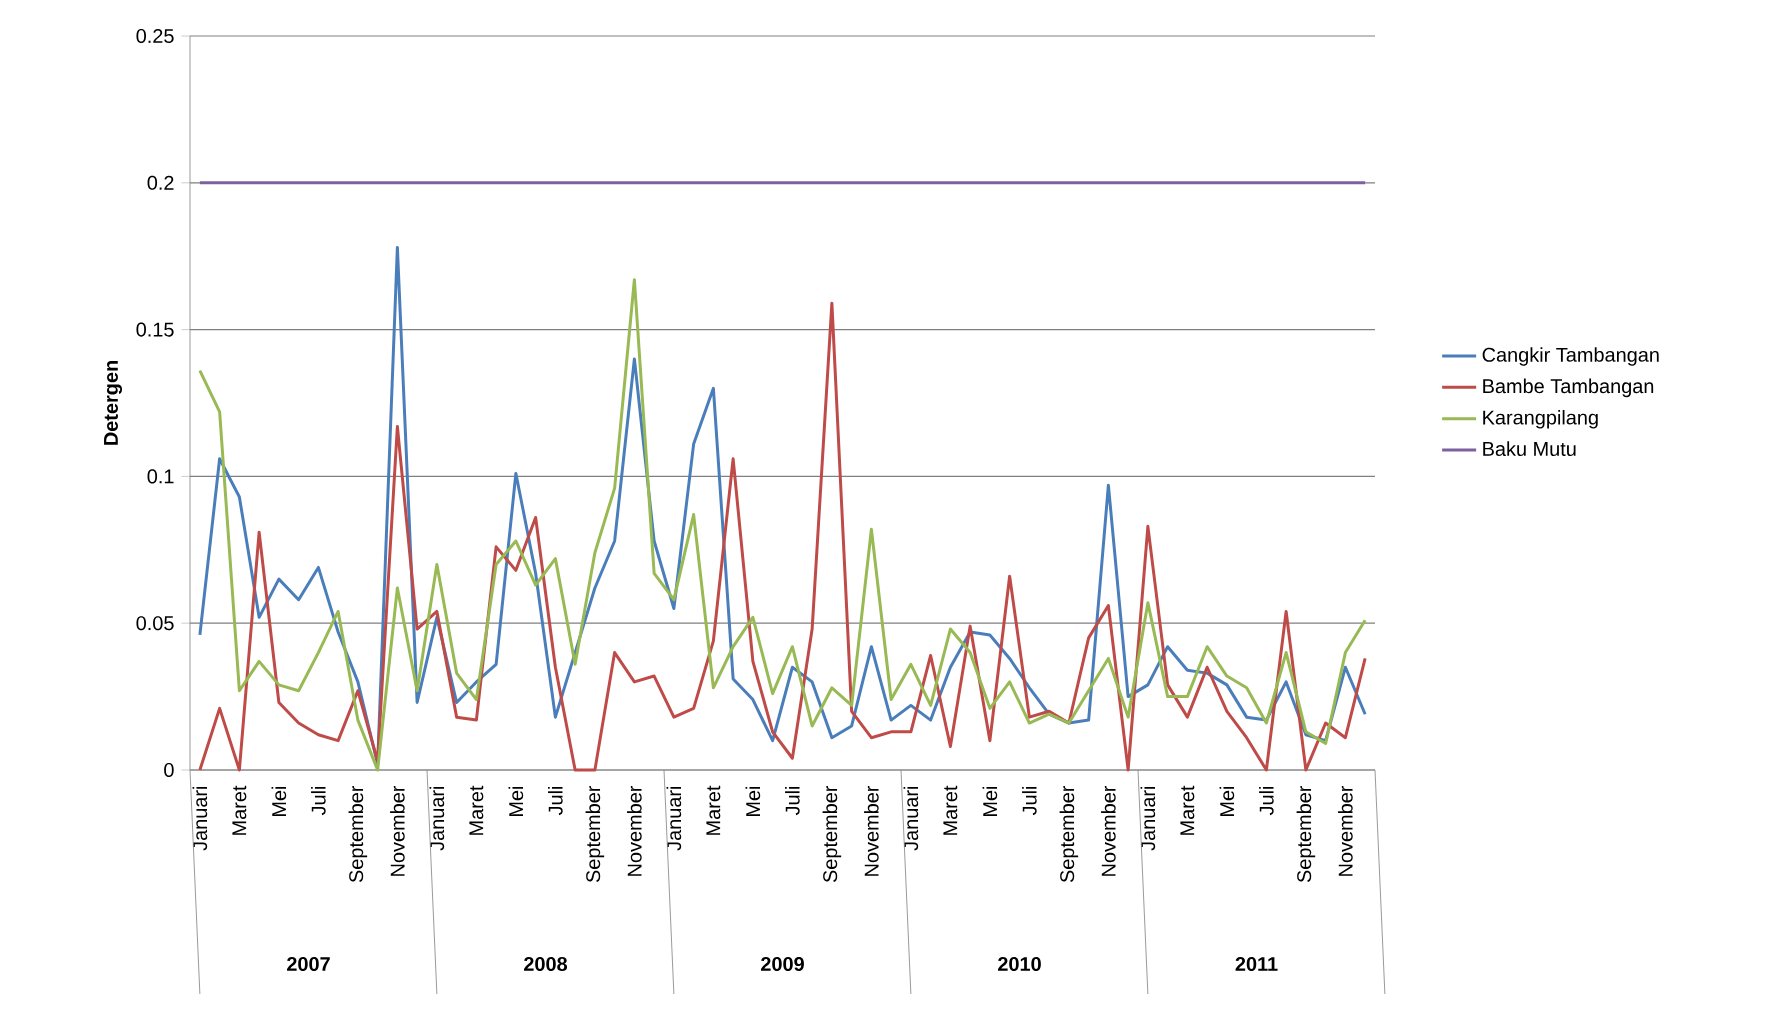 This screenshot has width=1777, height=1032. Describe the element at coordinates (782, 964) in the screenshot. I see `text: 2009` at that location.